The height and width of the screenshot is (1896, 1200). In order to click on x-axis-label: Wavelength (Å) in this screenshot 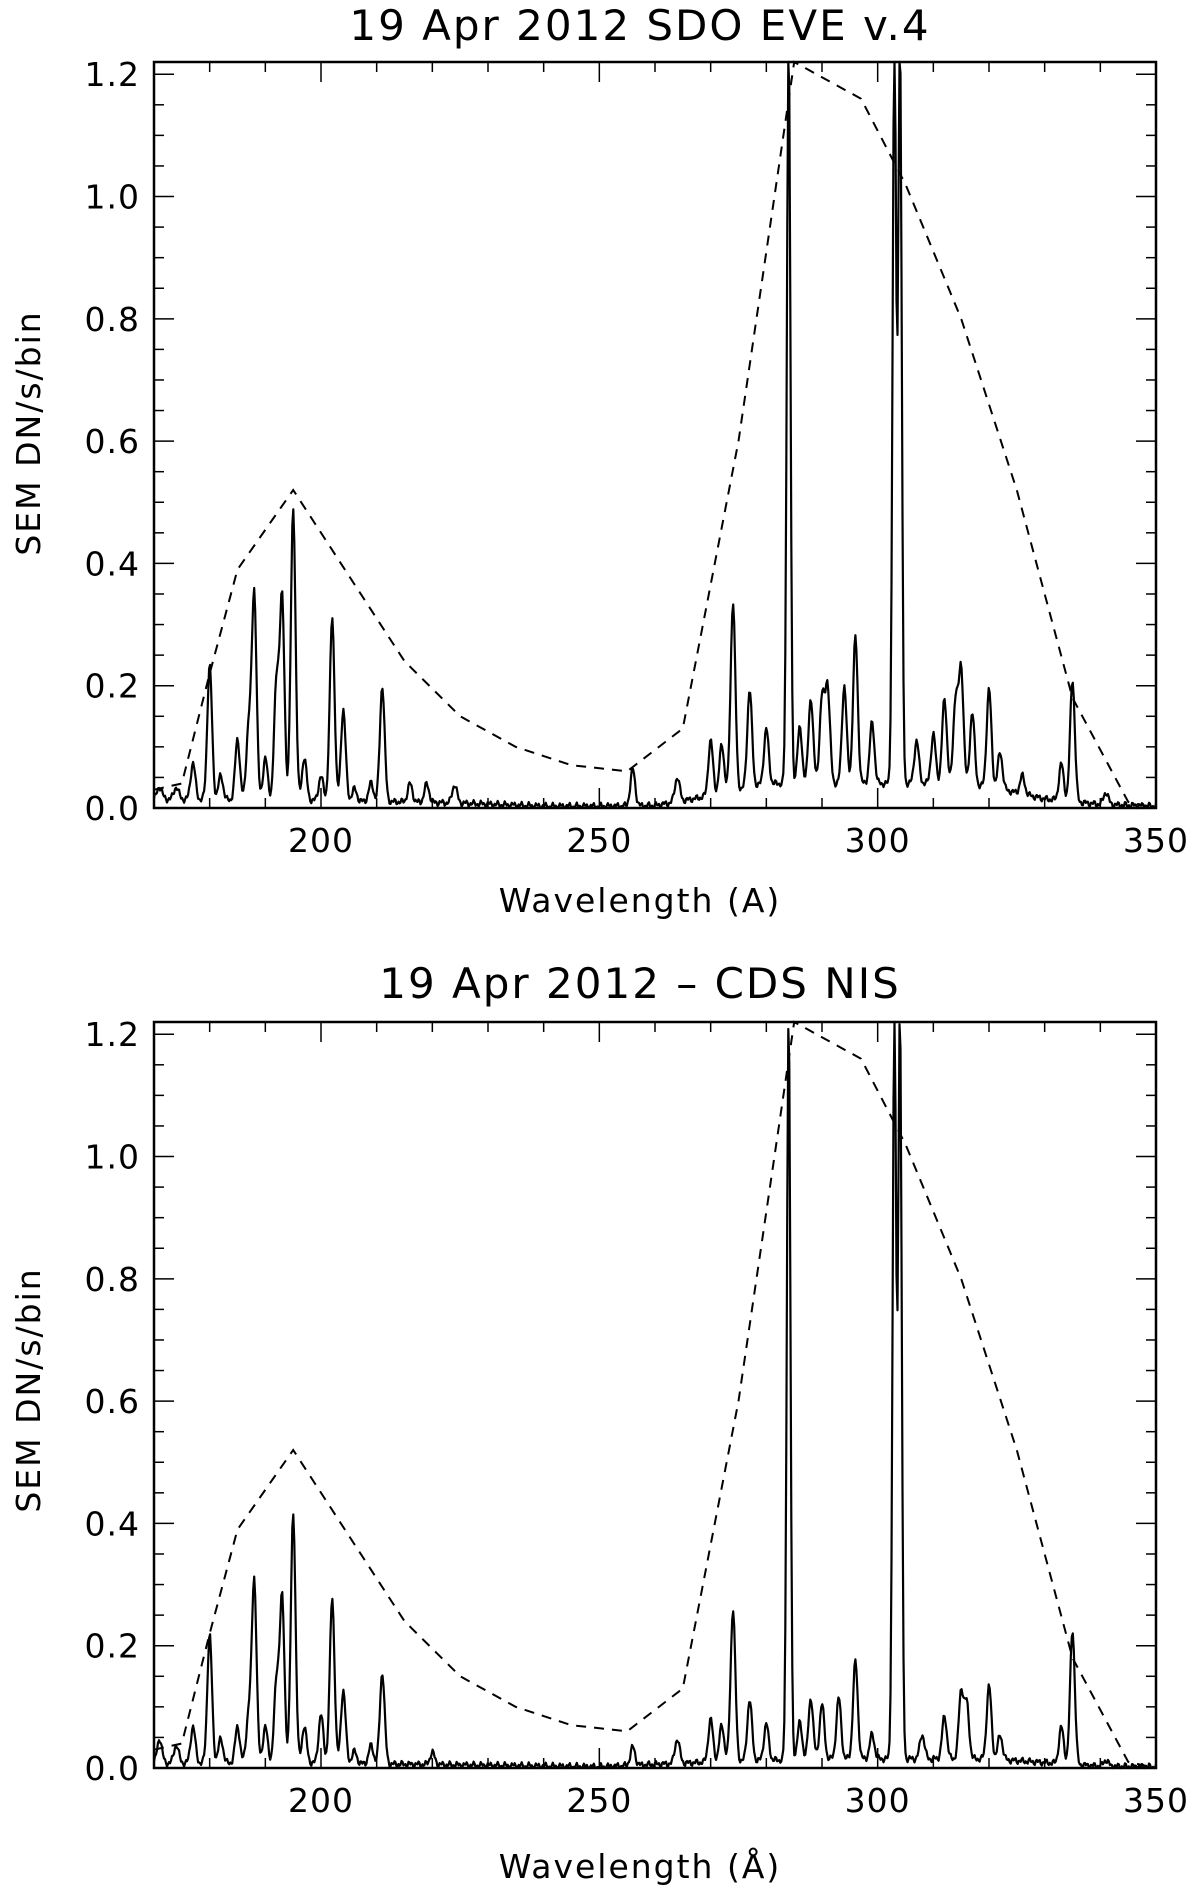, I will do `click(640, 1866)`.